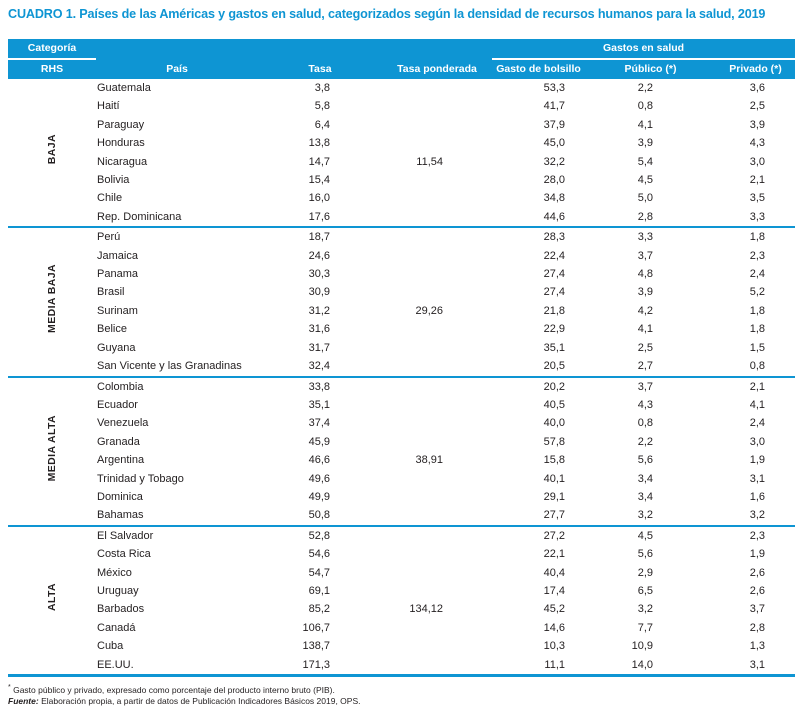 The height and width of the screenshot is (715, 803). Describe the element at coordinates (554, 609) in the screenshot. I see `cell-out-of-pocket: 45,2` at that location.